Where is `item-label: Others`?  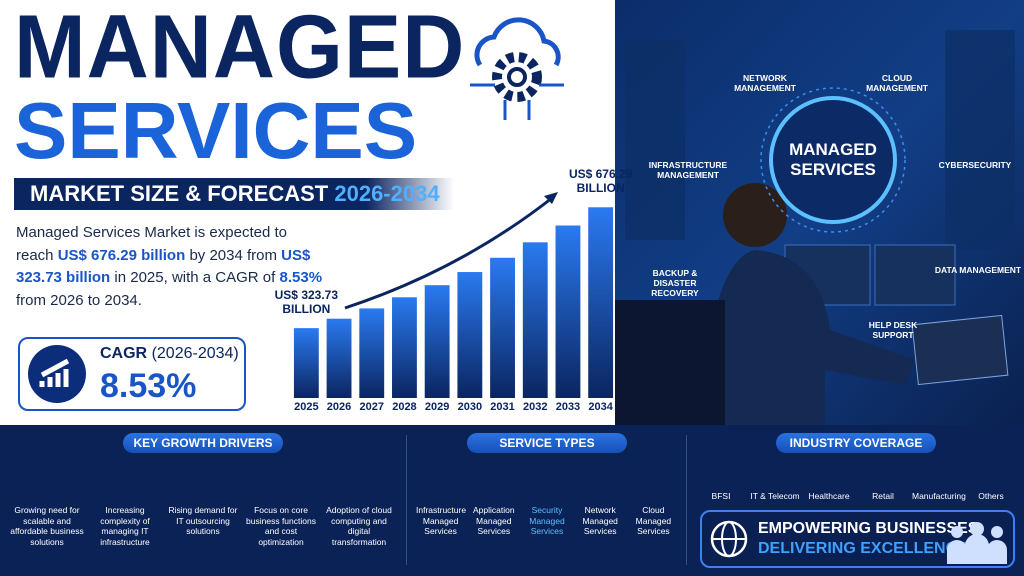 item-label: Others is located at coordinates (991, 496).